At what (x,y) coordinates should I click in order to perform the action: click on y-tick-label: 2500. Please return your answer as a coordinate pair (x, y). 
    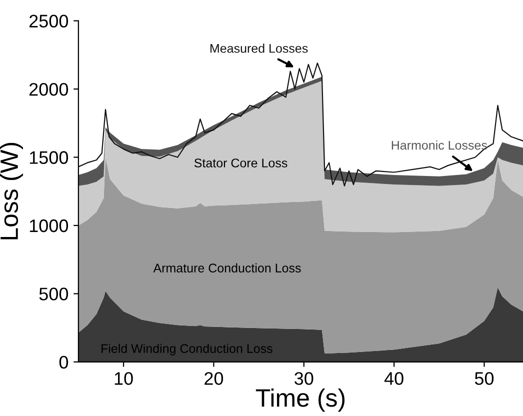
    Looking at the image, I should click on (48, 21).